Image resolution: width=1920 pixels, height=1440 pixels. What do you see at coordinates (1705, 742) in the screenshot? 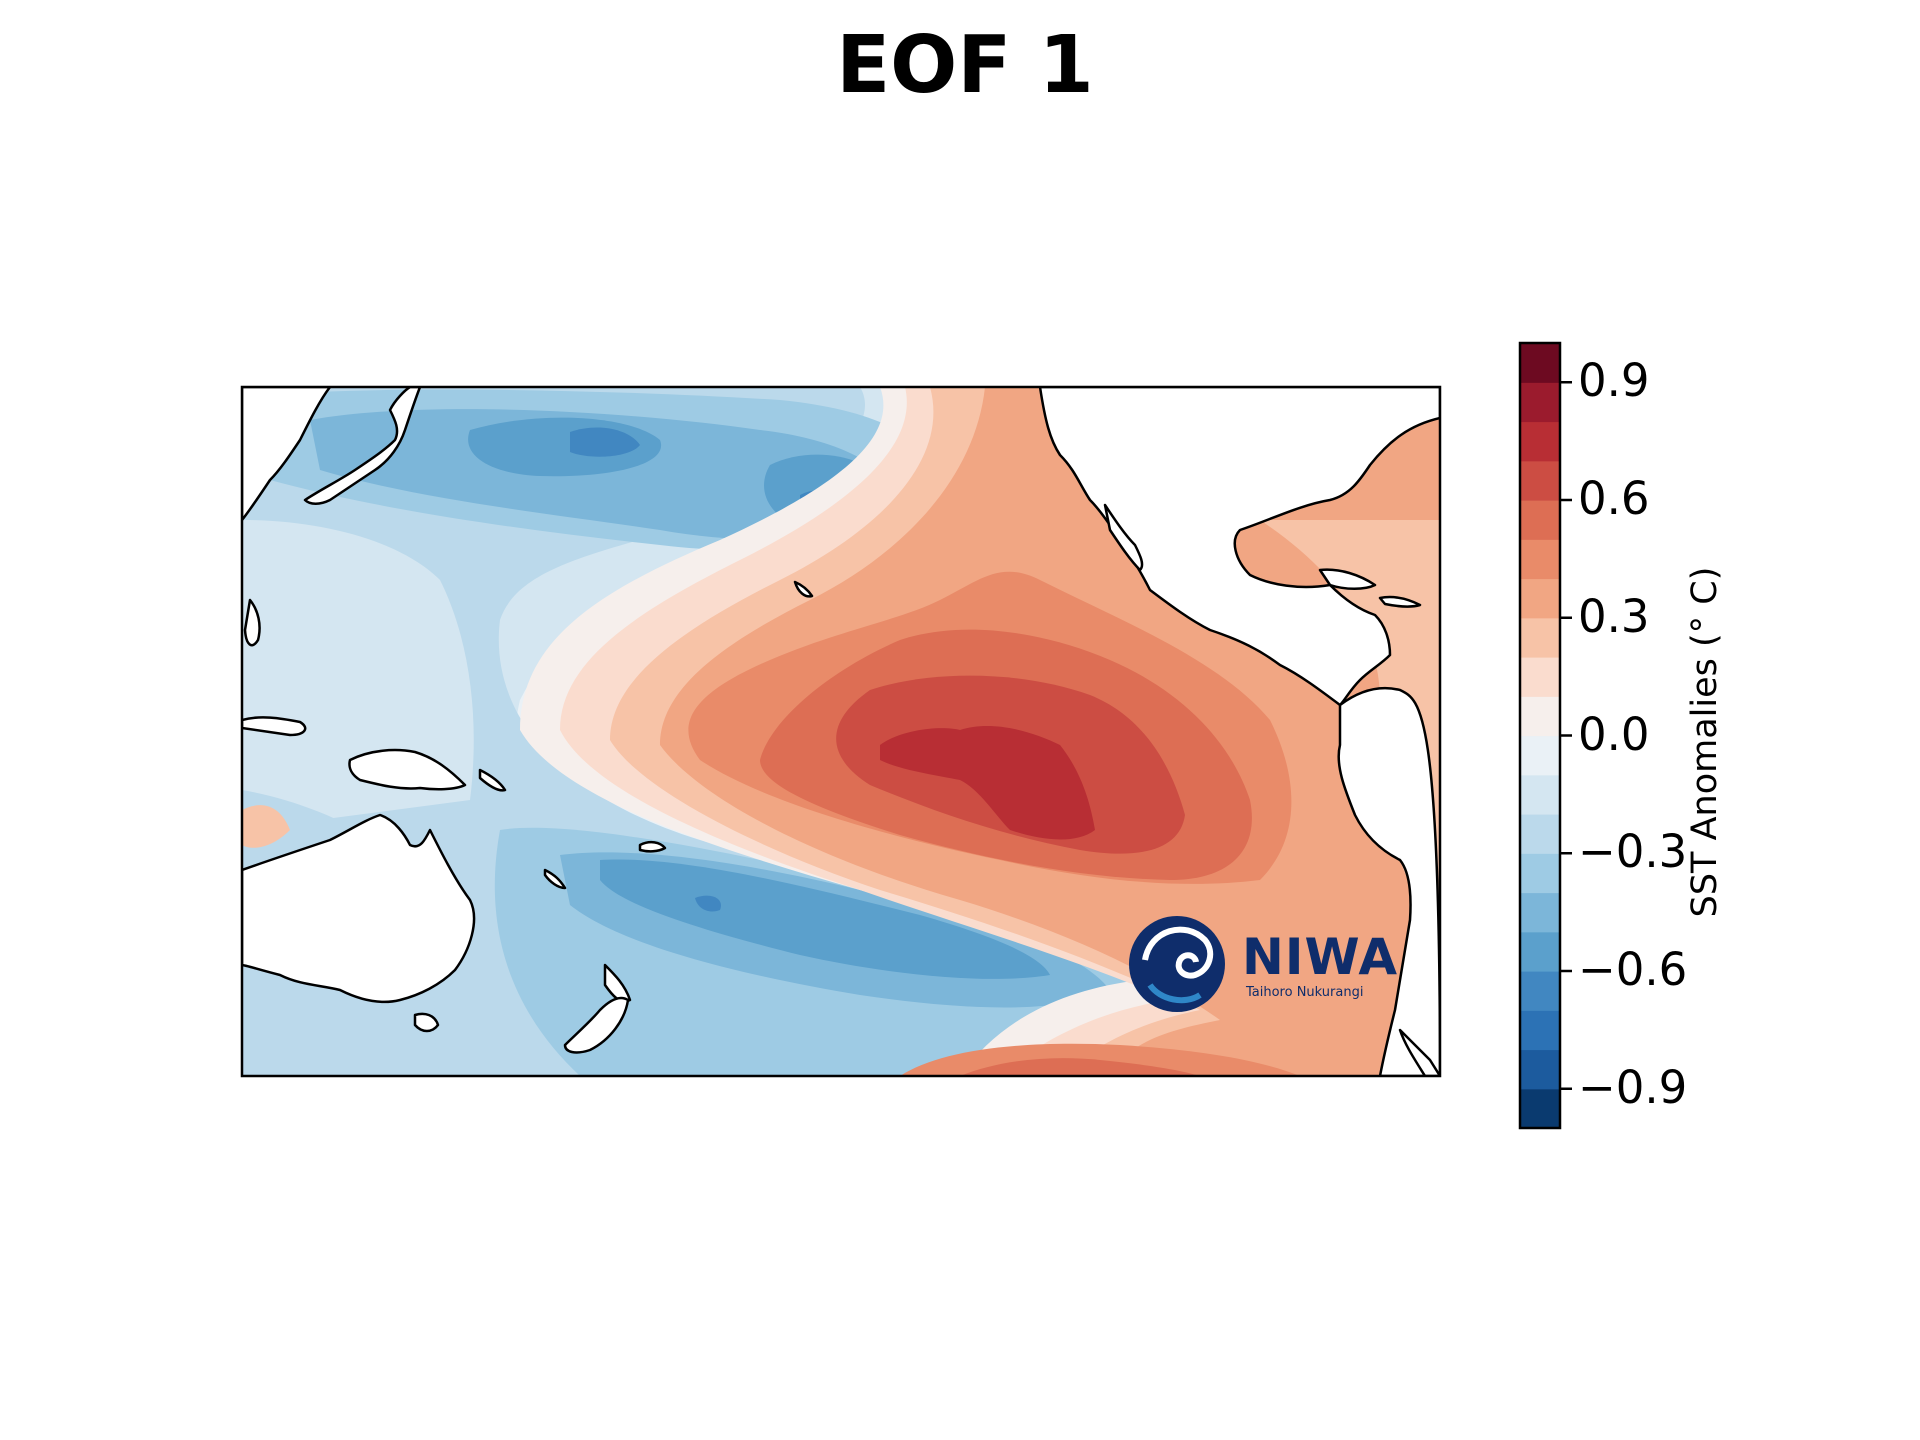
I see `colorbar-label: SST Anomalies (° C)` at bounding box center [1705, 742].